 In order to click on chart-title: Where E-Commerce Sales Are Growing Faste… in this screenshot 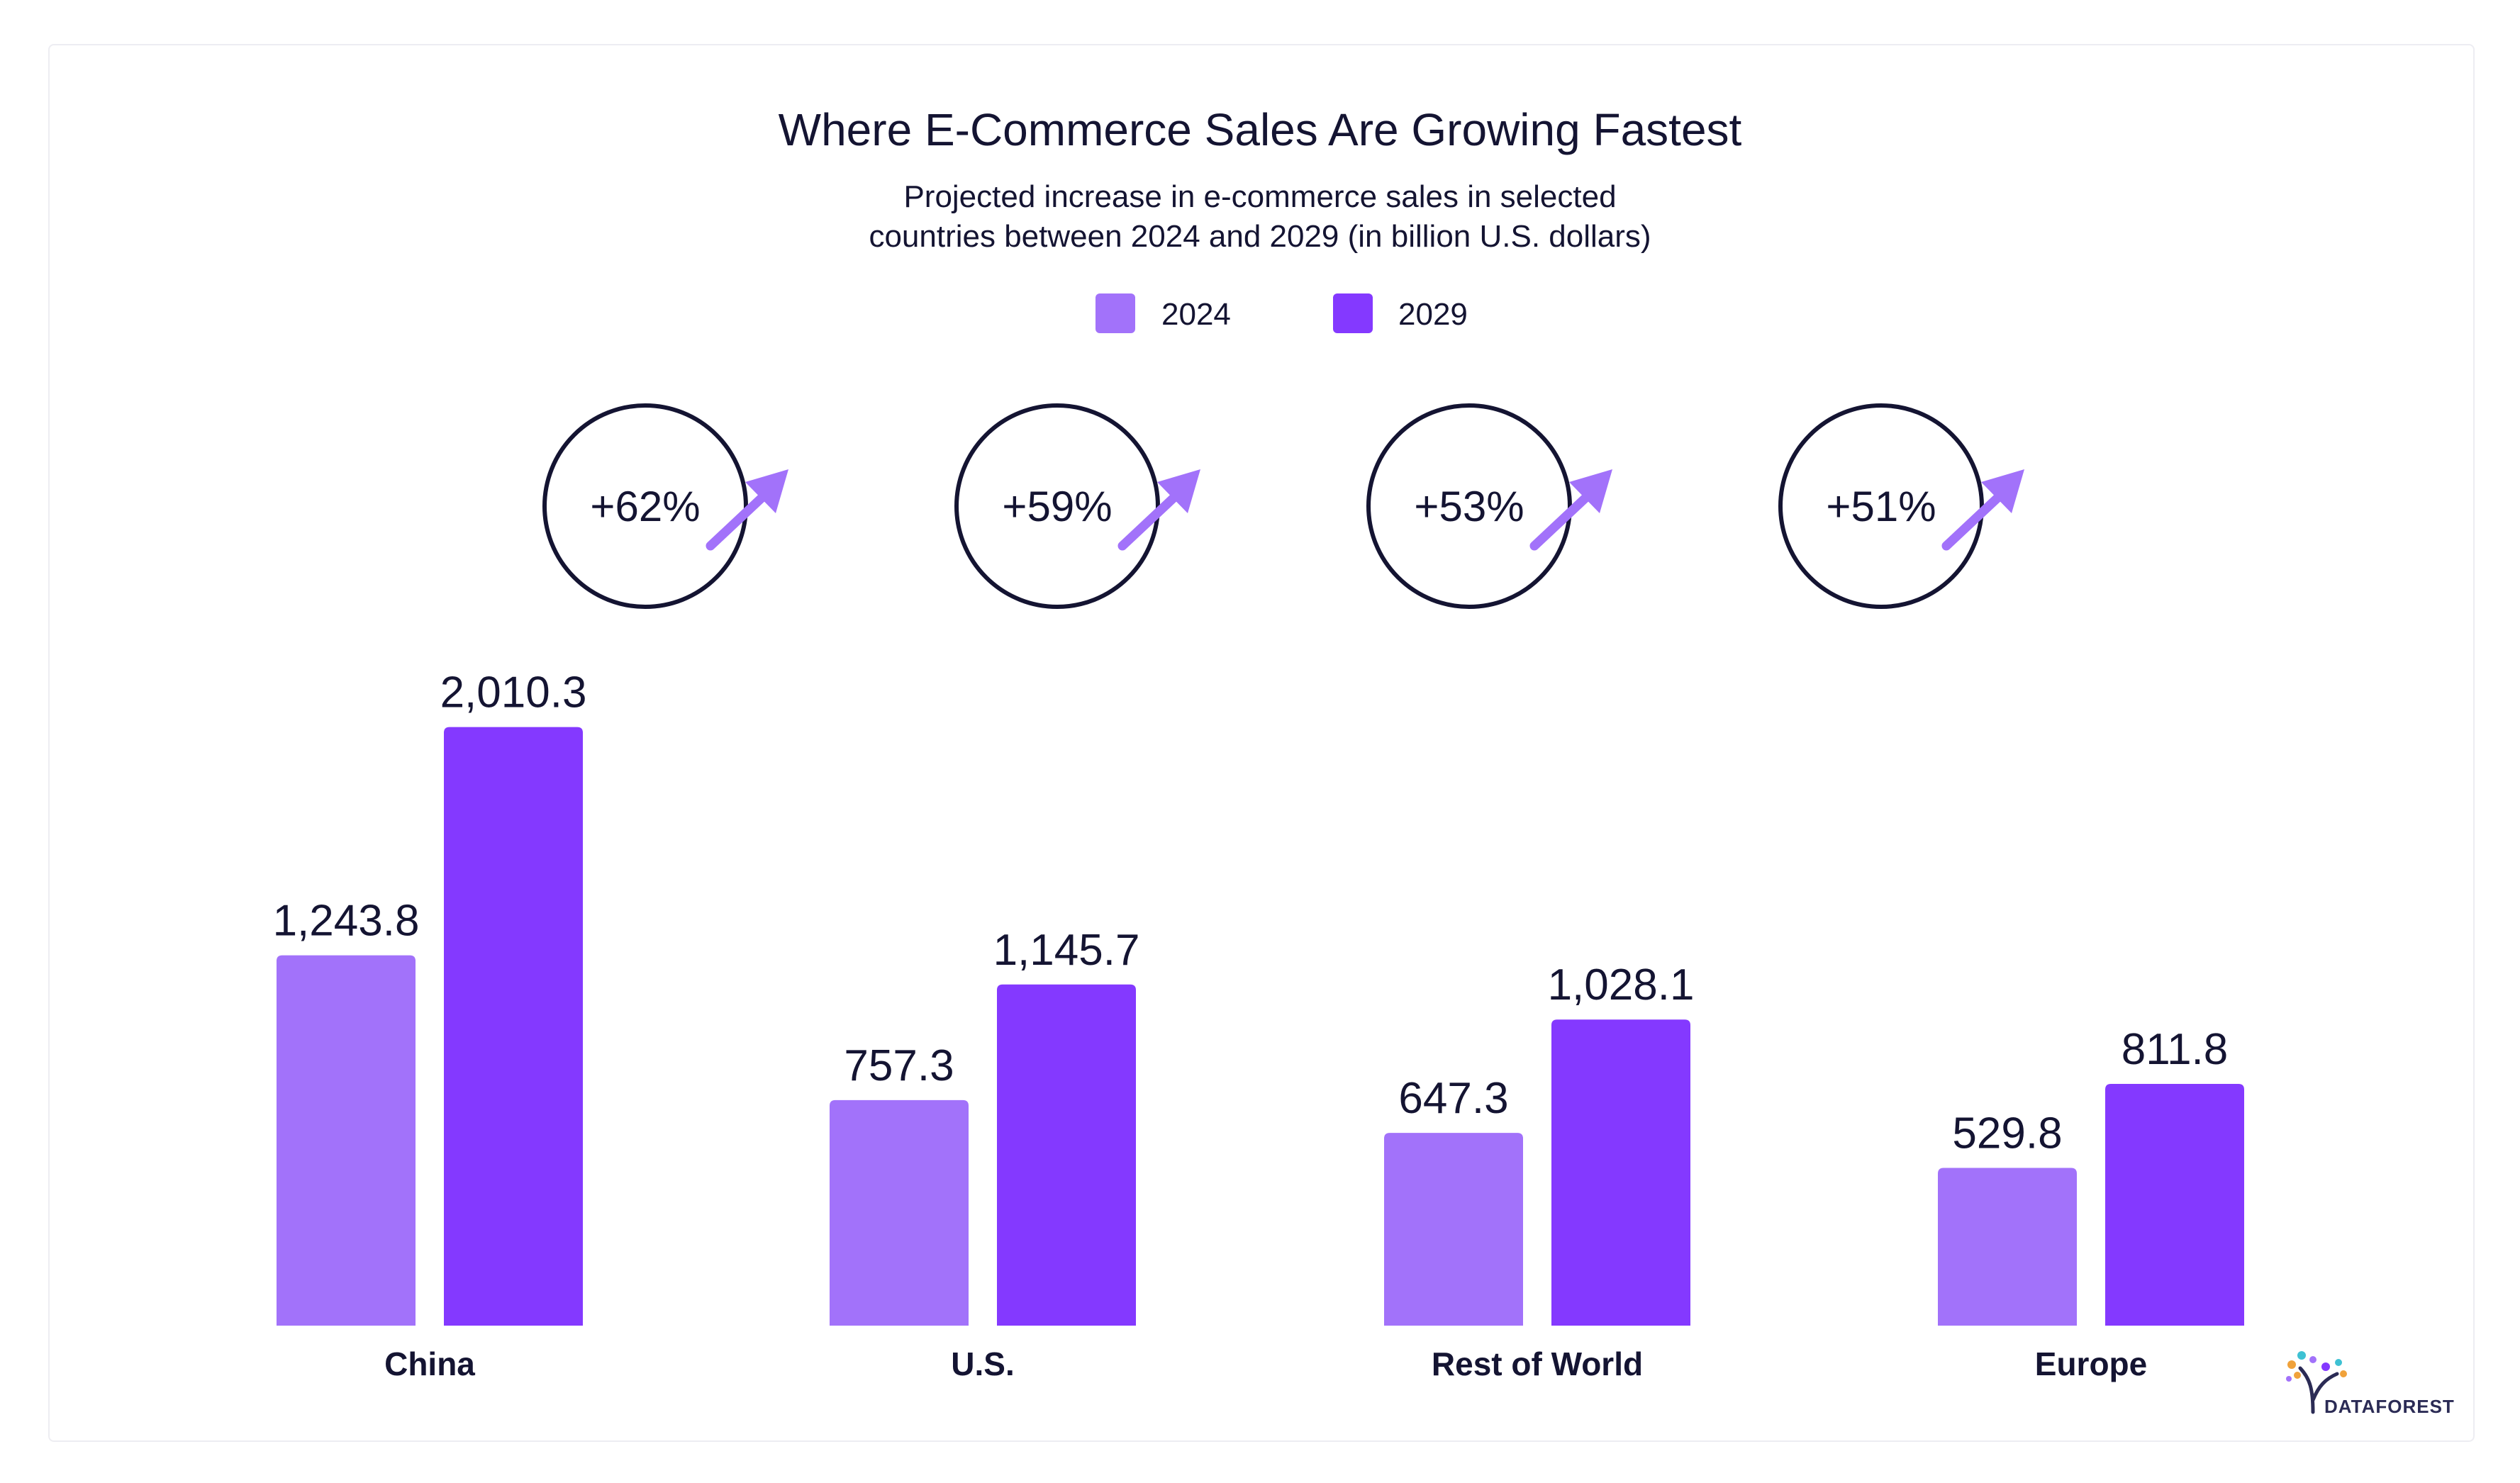, I will do `click(1261, 129)`.